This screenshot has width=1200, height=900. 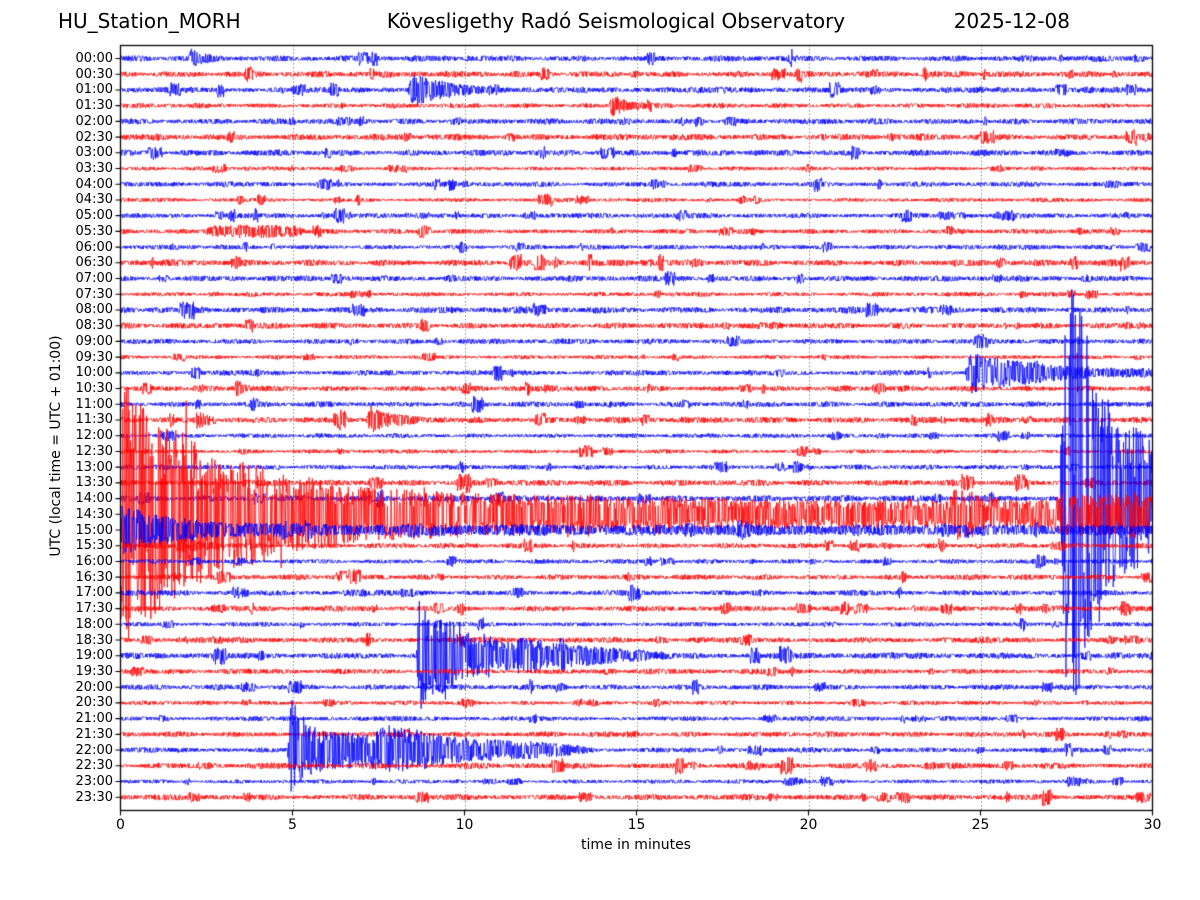 What do you see at coordinates (94, 703) in the screenshot?
I see `row-time-label: 20:30` at bounding box center [94, 703].